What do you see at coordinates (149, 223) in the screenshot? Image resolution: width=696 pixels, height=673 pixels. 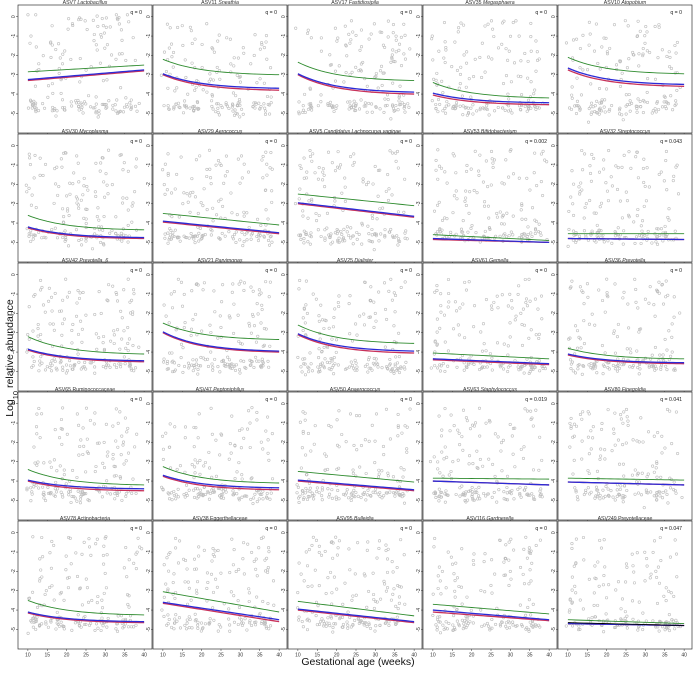 I see `y-tick-label: -4` at bounding box center [149, 223].